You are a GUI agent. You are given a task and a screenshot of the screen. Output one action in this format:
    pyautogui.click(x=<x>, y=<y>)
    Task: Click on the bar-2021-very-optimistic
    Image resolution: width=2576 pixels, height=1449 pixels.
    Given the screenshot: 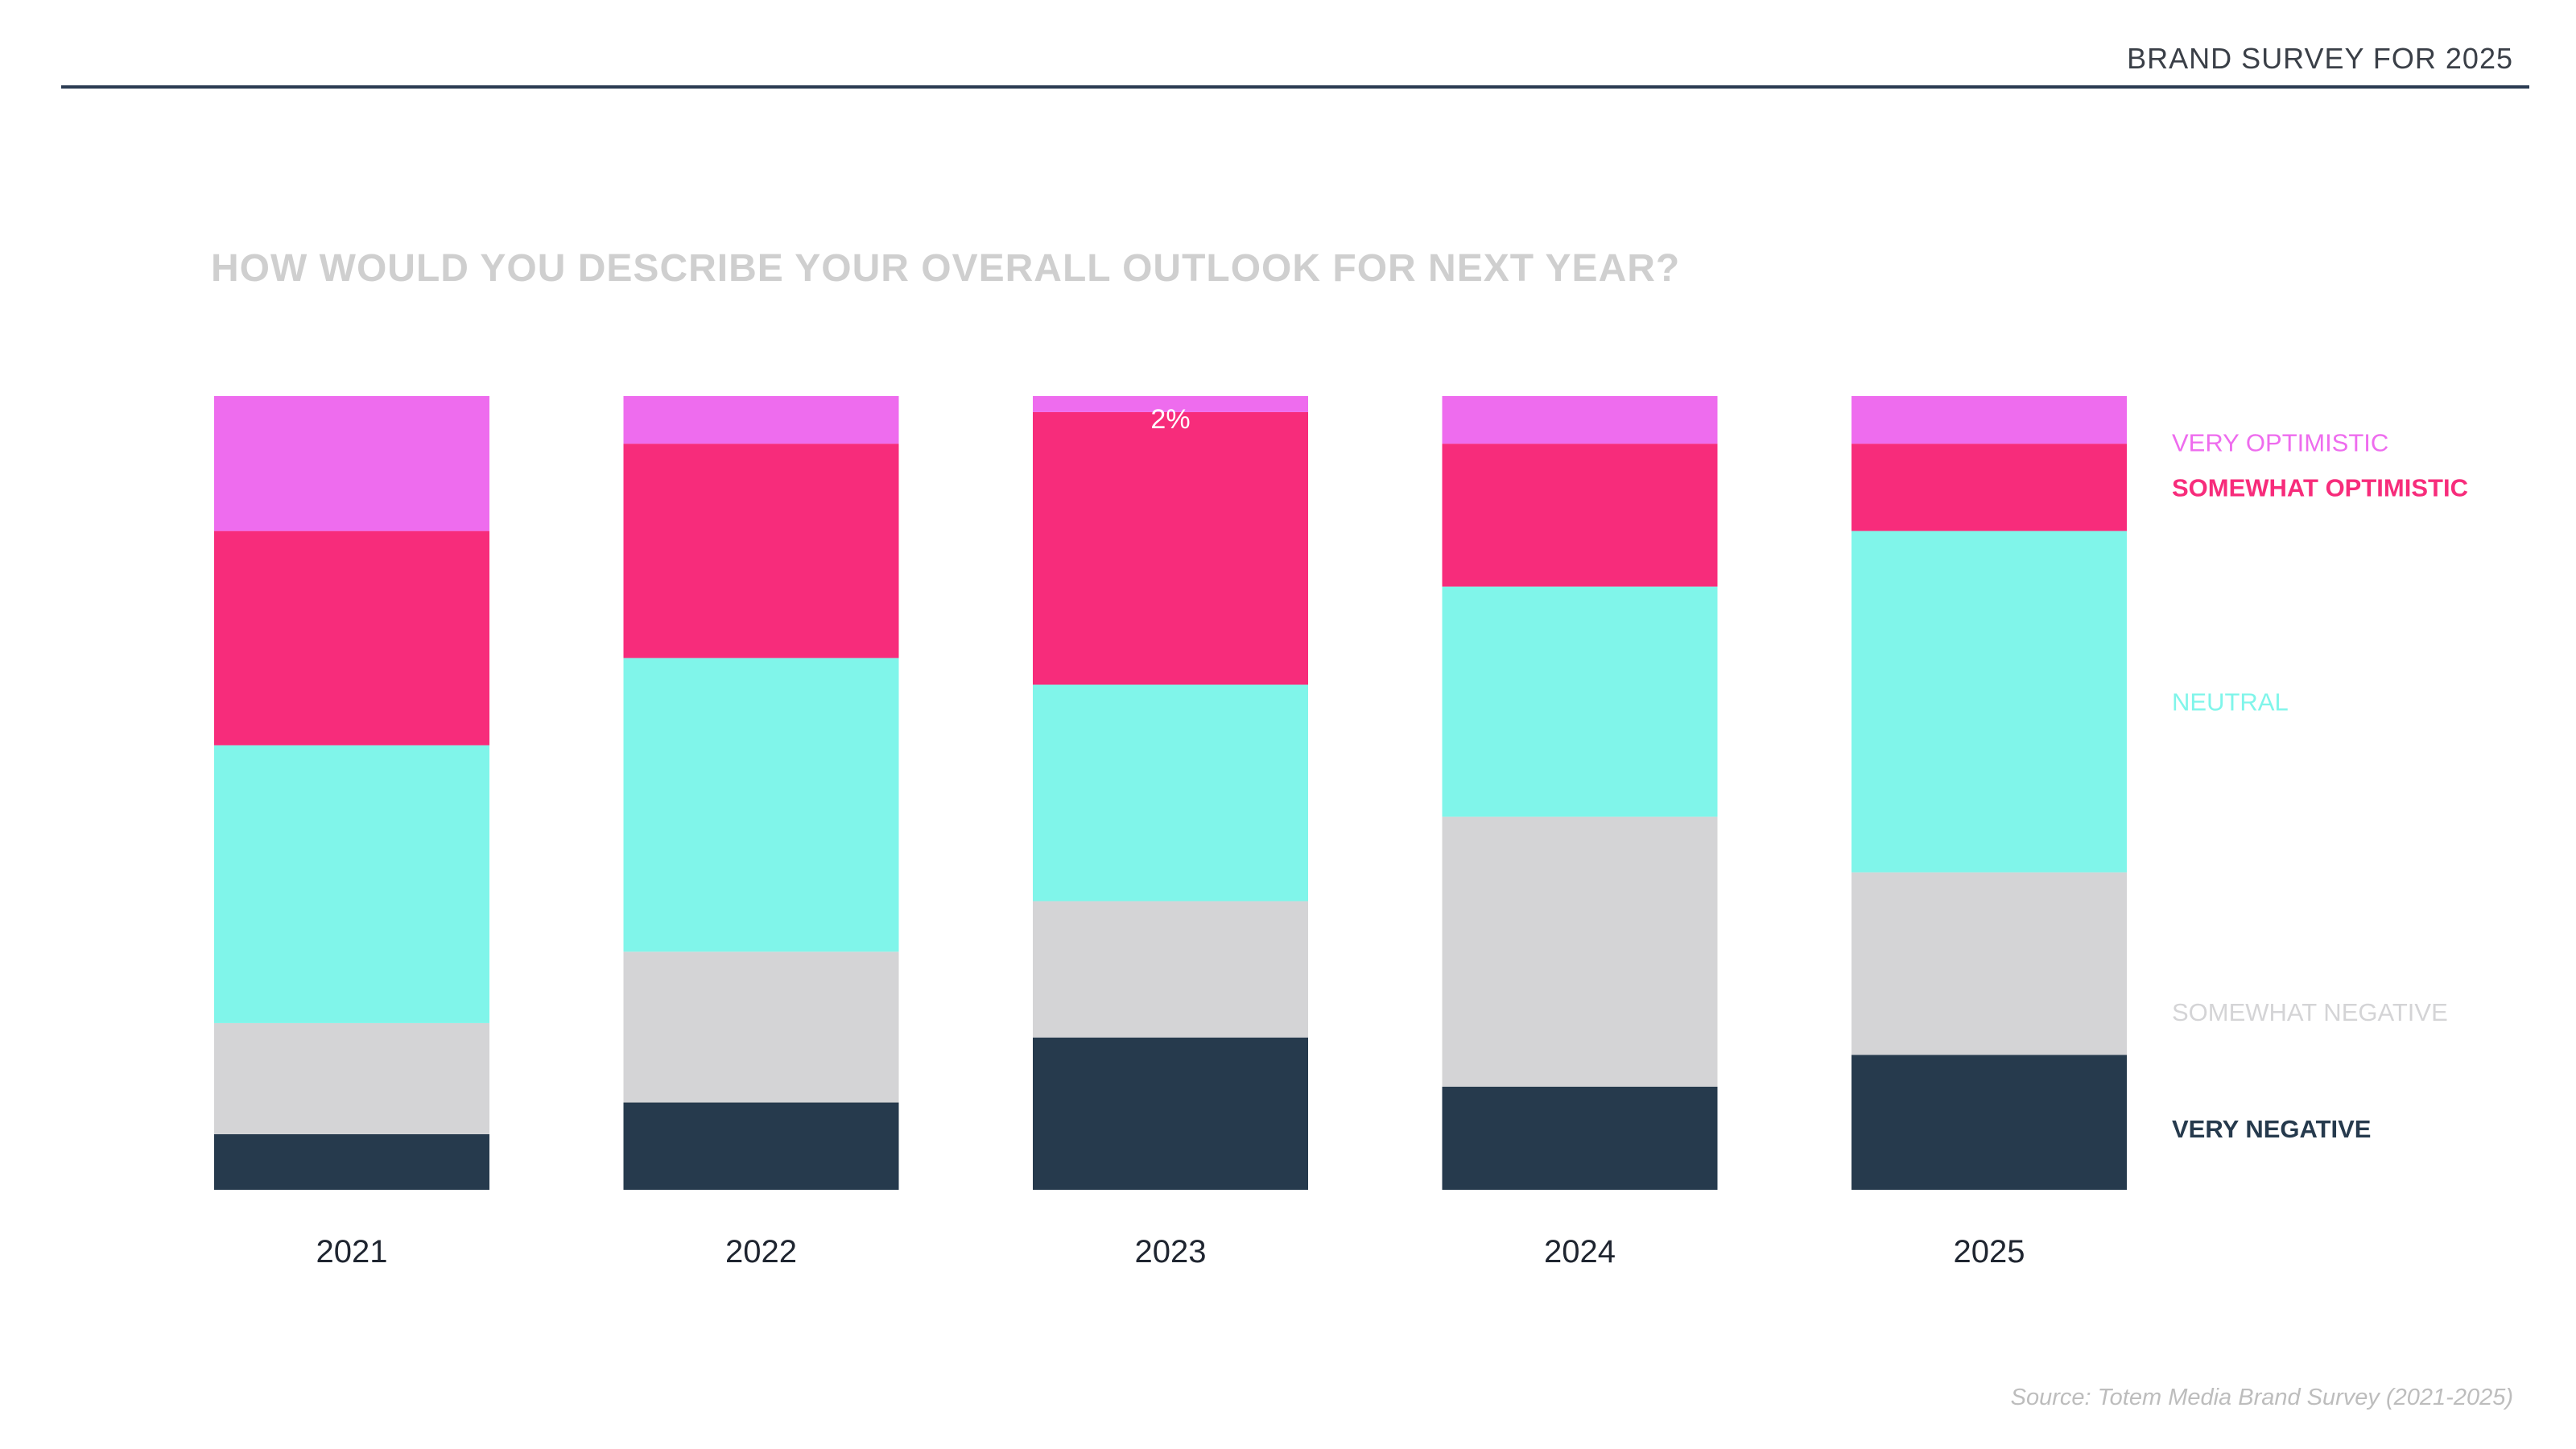 What is the action you would take?
    pyautogui.click(x=351, y=463)
    